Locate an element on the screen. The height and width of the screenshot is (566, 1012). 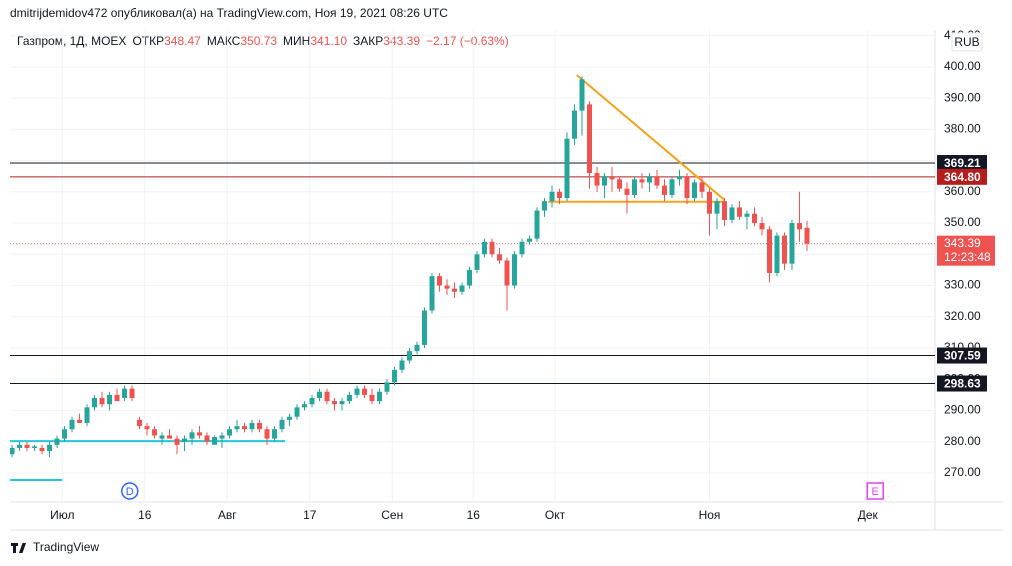
x-tick-label: Дек is located at coordinates (868, 515).